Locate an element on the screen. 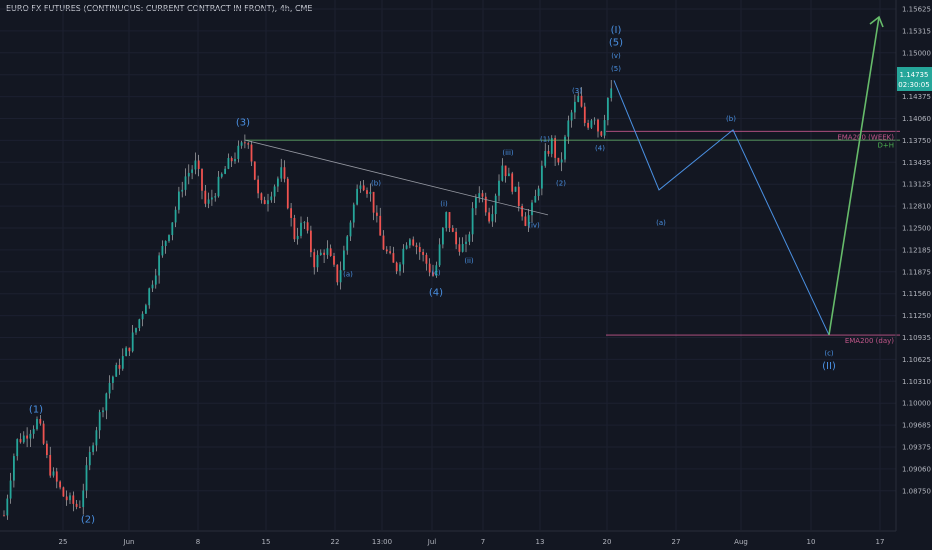 The image size is (932, 550). ema200-week-label: EMA200 (WEEK) is located at coordinates (865, 137).